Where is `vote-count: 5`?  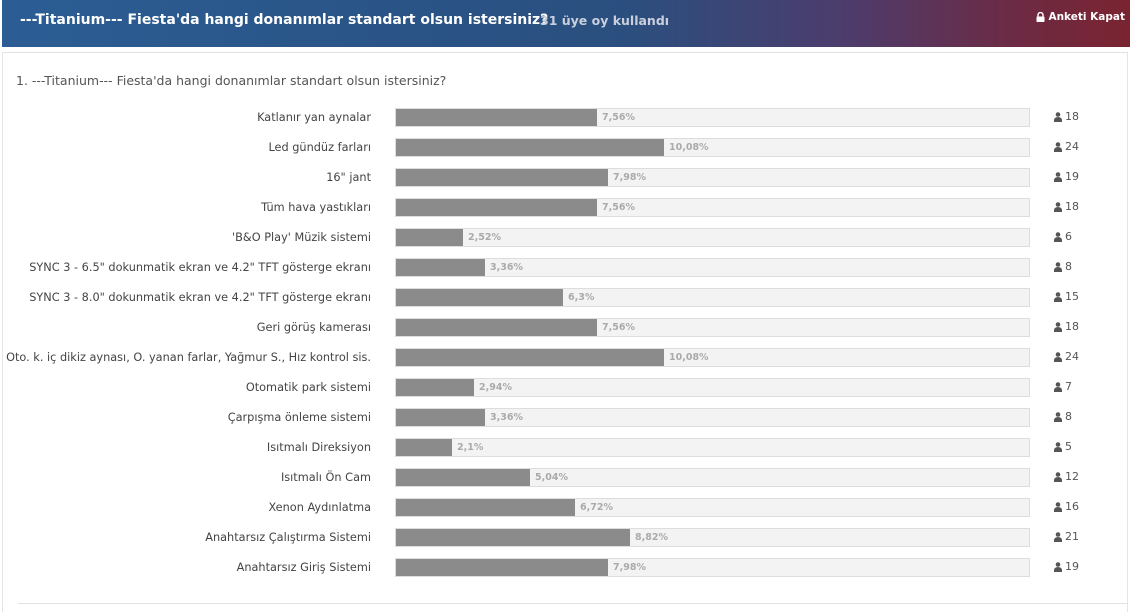 vote-count: 5 is located at coordinates (1063, 446).